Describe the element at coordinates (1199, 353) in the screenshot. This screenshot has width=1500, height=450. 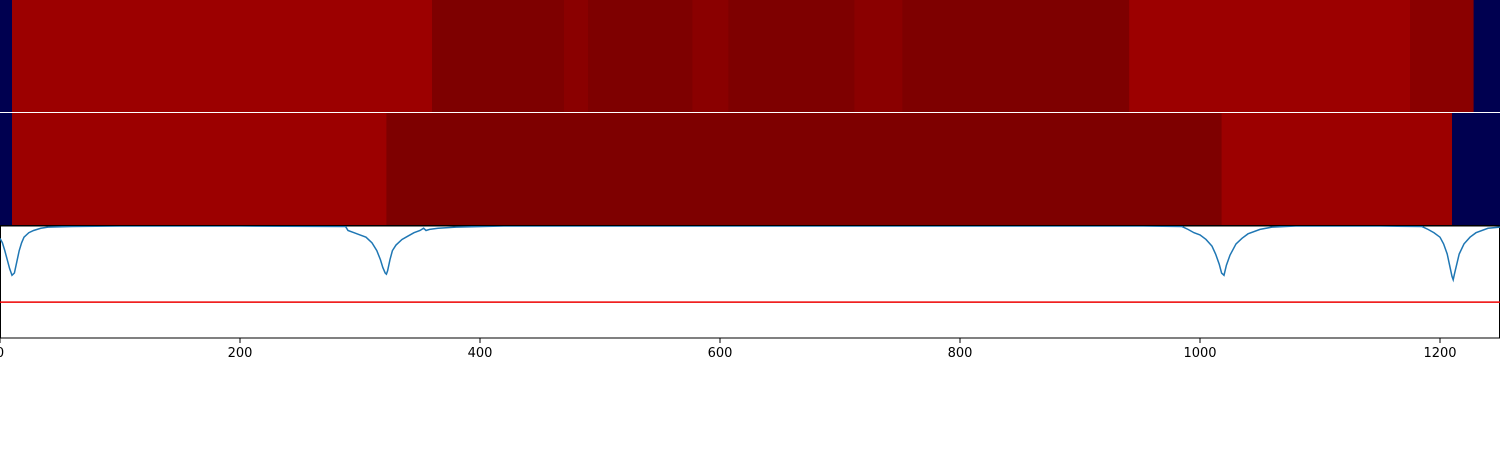
I see `x-tick-label-1000: 1000` at that location.